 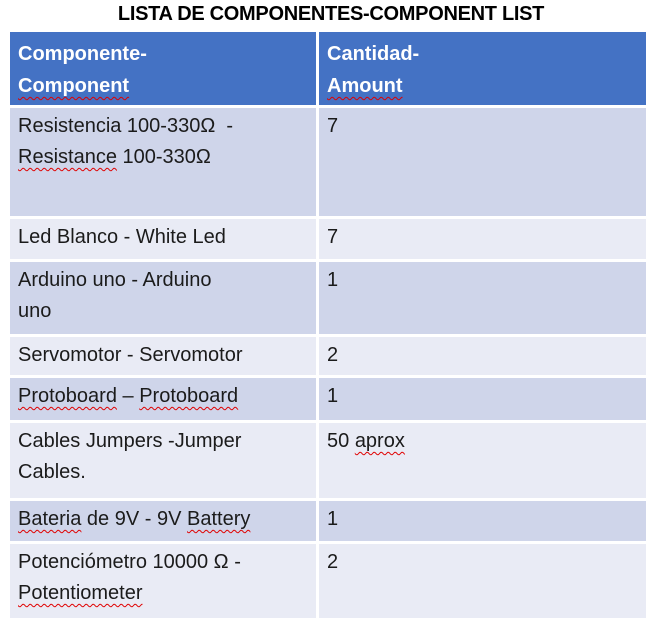 I want to click on component-cell: Led Blanco - White Led, so click(x=163, y=239).